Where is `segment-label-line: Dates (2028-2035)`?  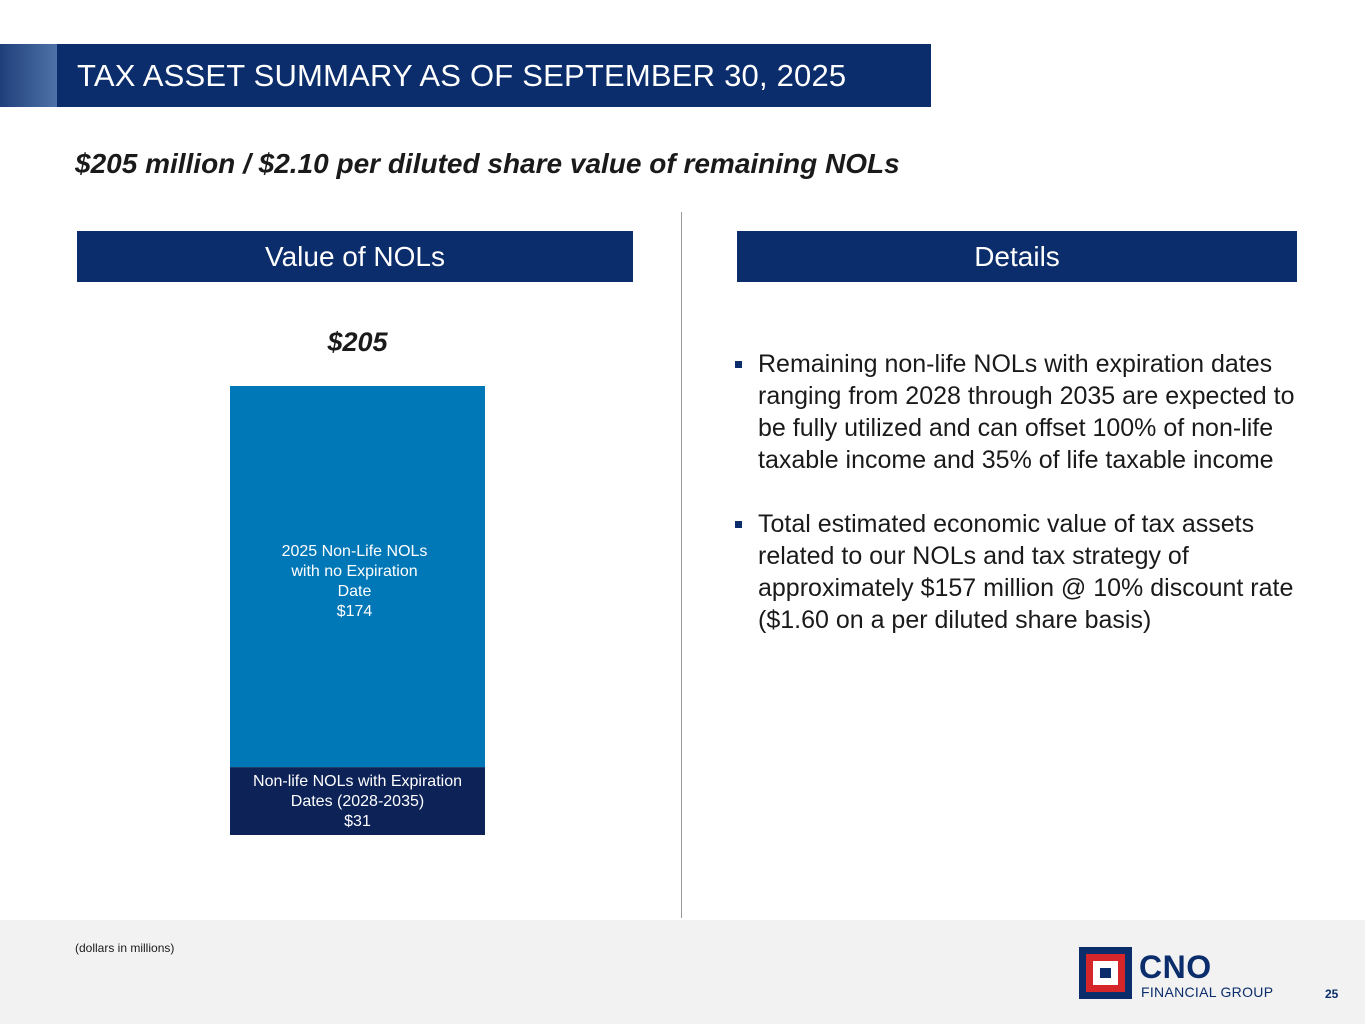 segment-label-line: Dates (2028-2035) is located at coordinates (357, 801).